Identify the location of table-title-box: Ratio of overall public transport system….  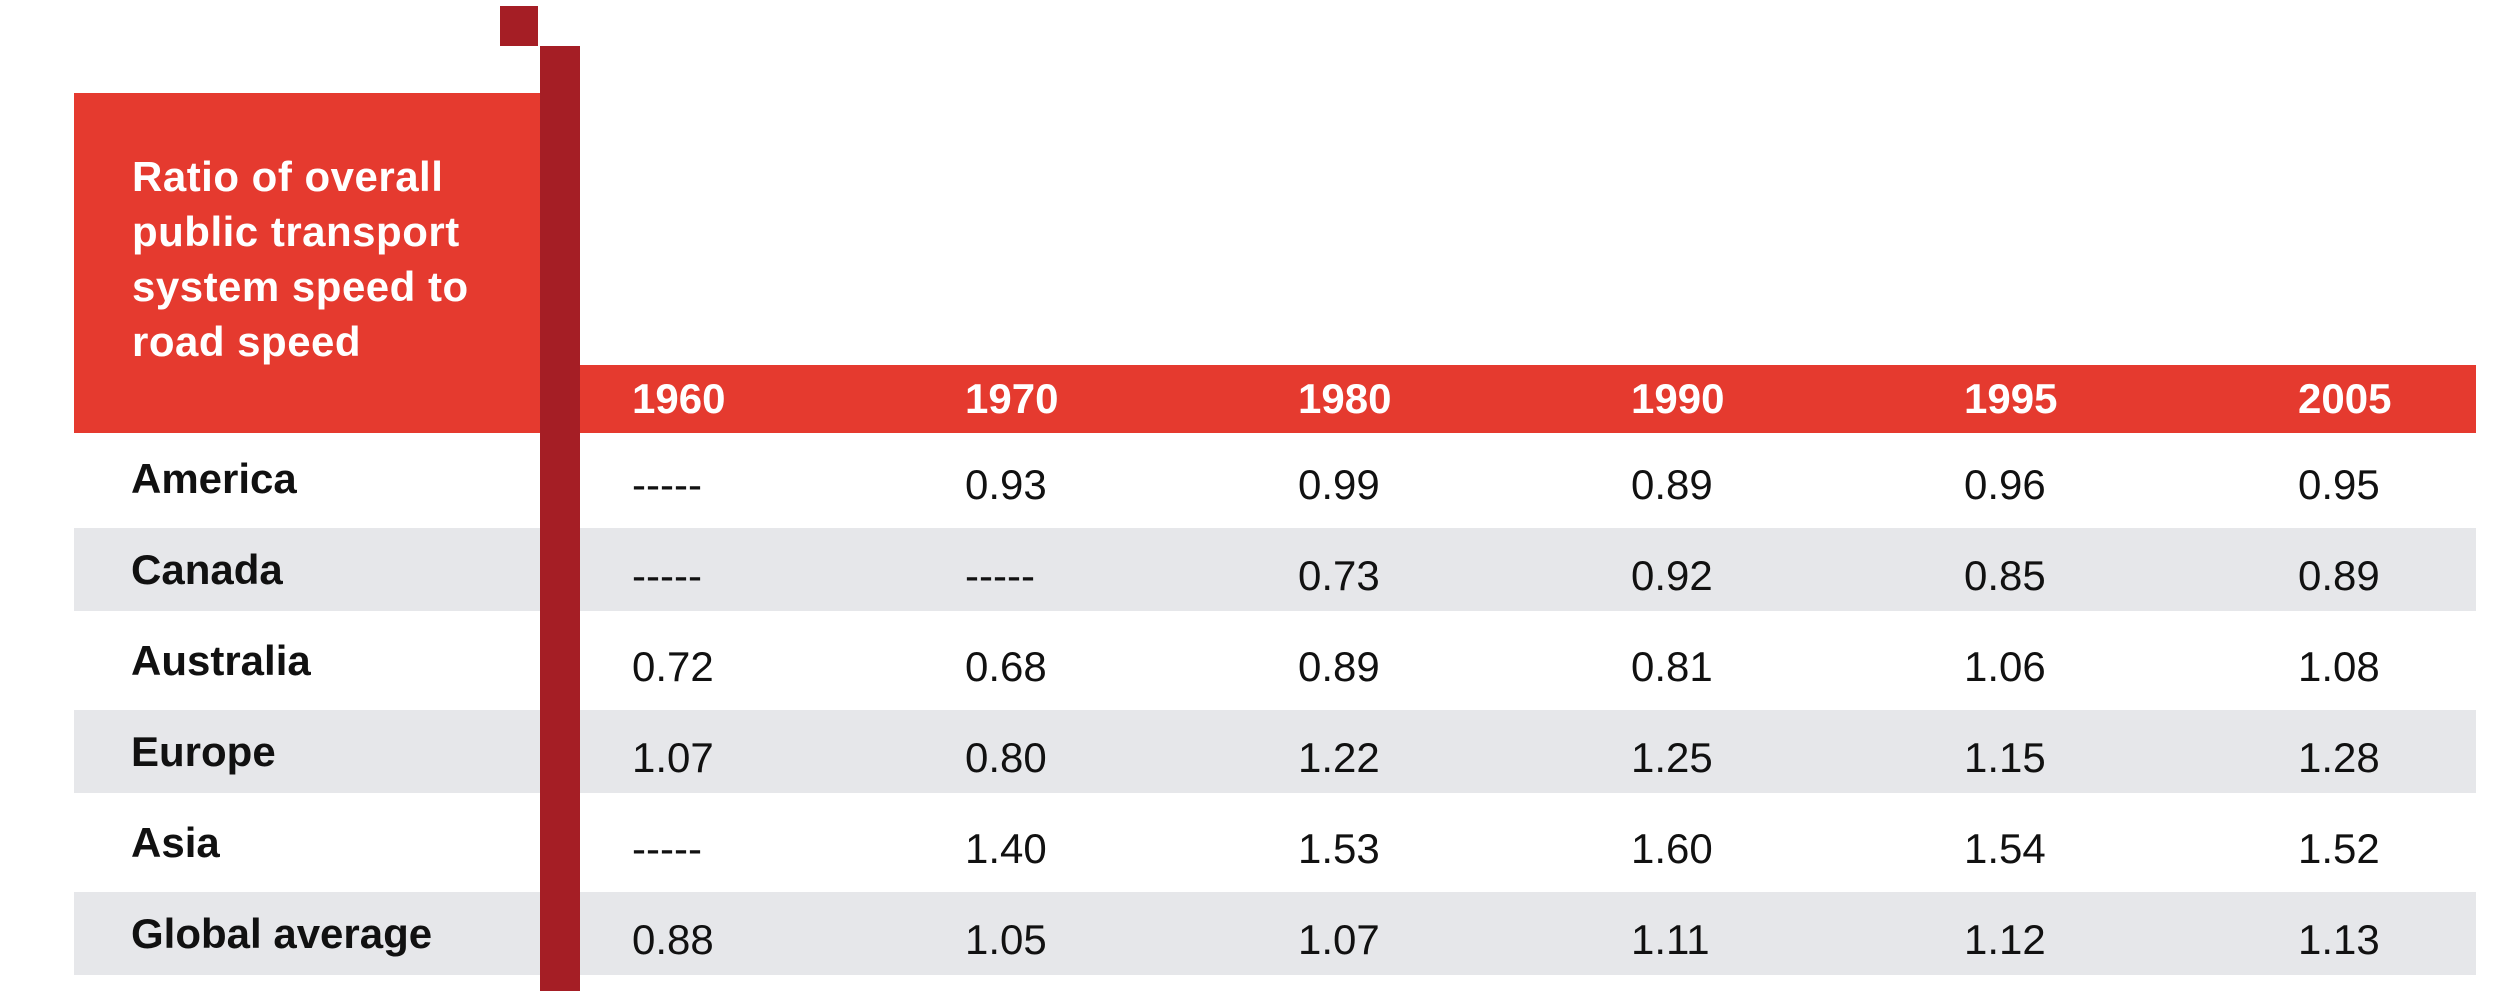
(307, 263).